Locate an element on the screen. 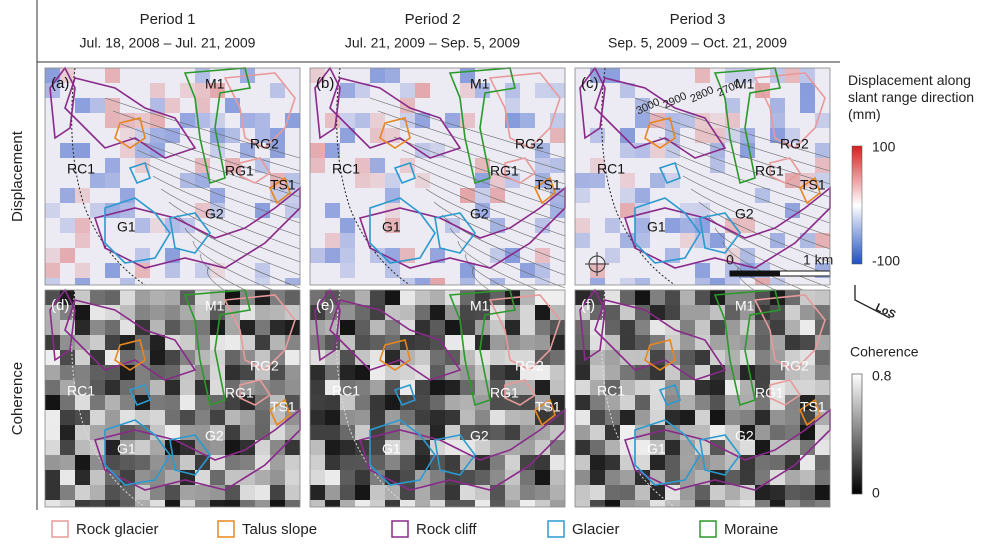 This screenshot has height=548, width=997. feature-label: G1 is located at coordinates (126, 227).